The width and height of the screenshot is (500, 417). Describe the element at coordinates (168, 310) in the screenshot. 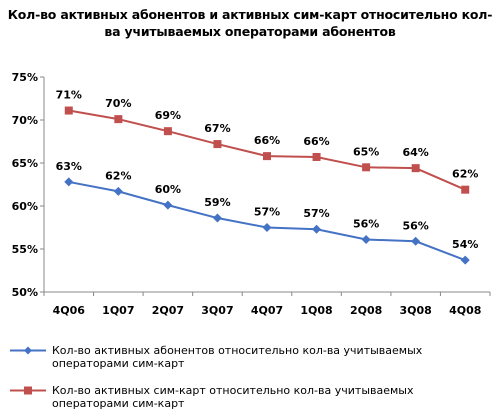

I see `x-tick-label: 2Q07` at that location.